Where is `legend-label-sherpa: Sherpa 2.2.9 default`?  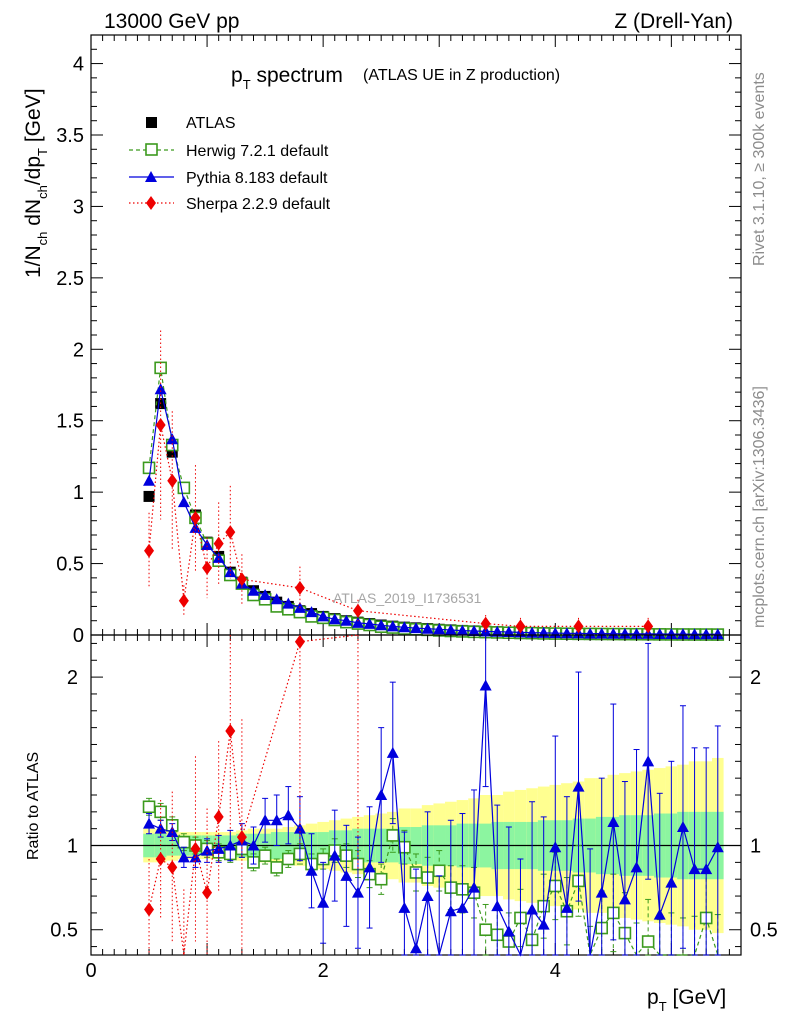
legend-label-sherpa: Sherpa 2.2.9 default is located at coordinates (258, 204).